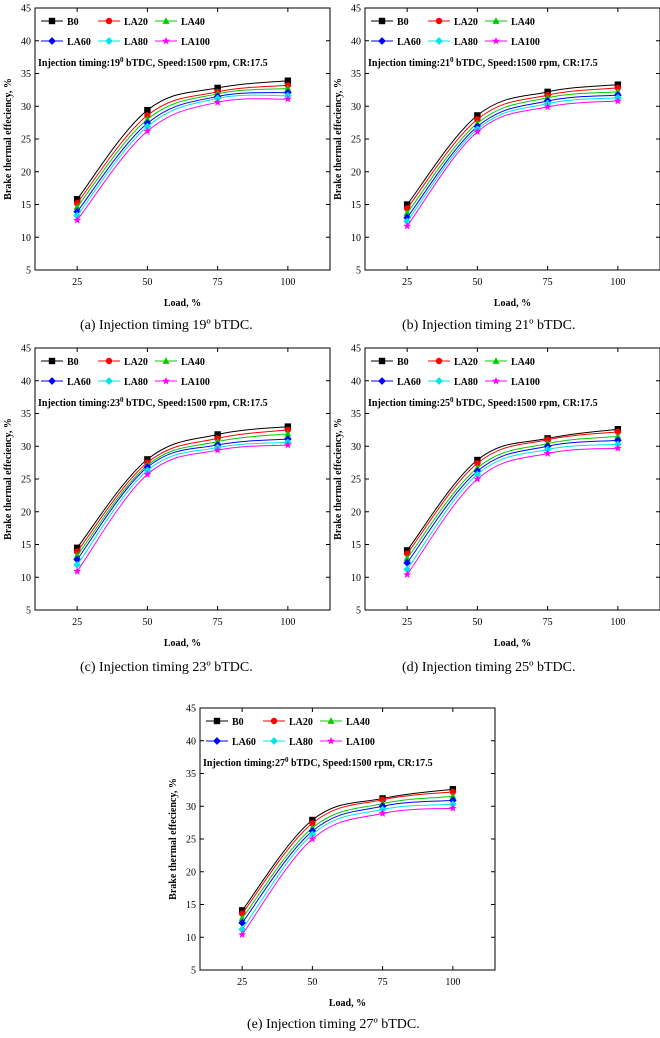 This screenshot has width=660, height=1038. What do you see at coordinates (466, 42) in the screenshot?
I see `legend-label: LA80` at bounding box center [466, 42].